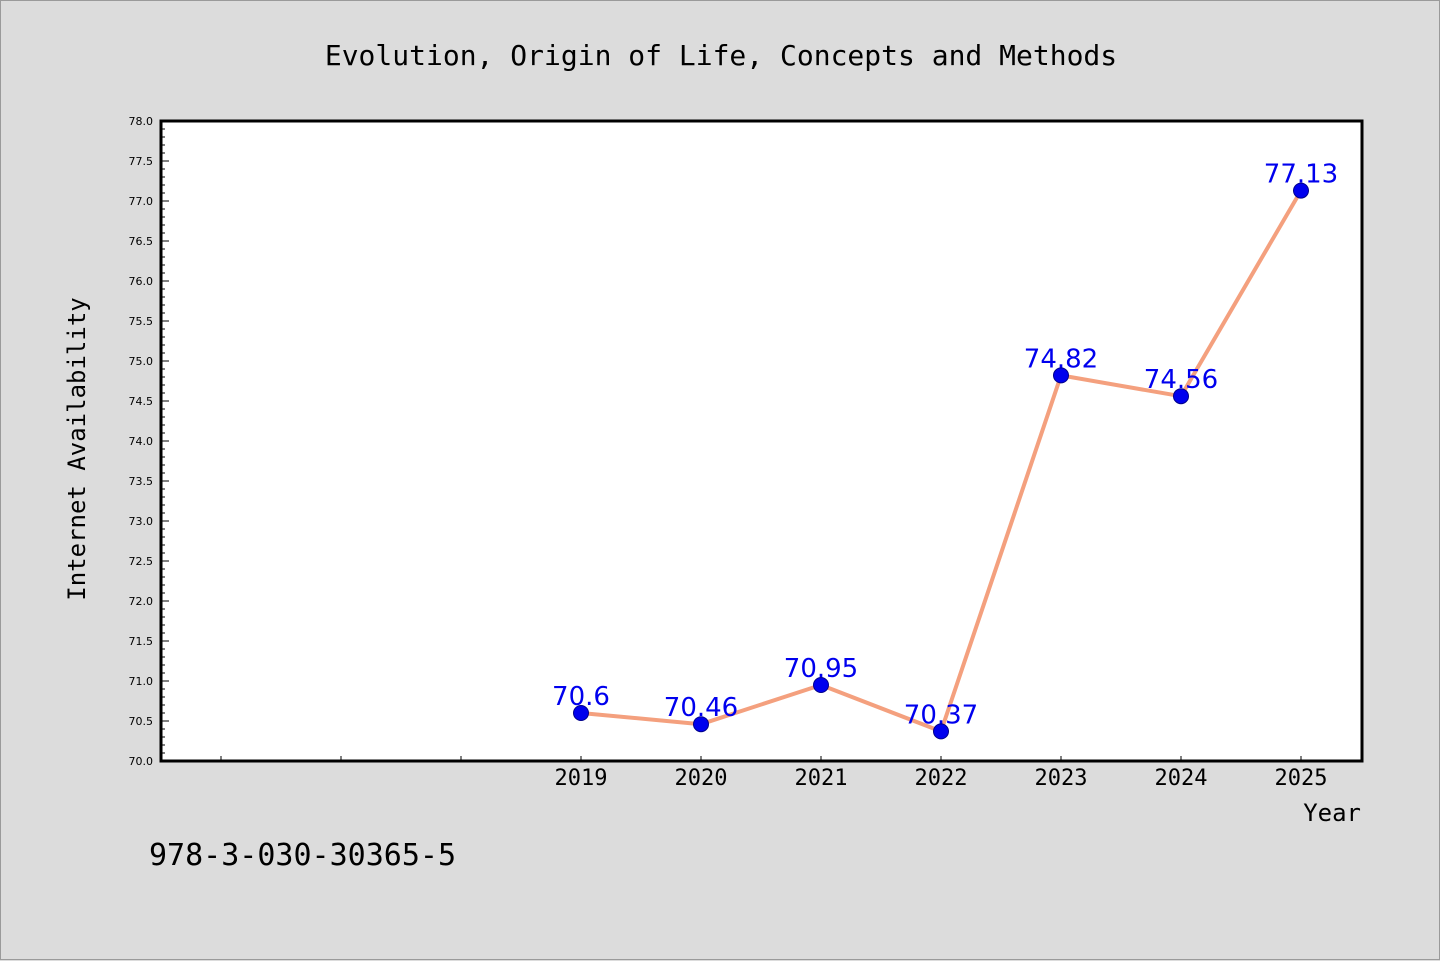 The height and width of the screenshot is (961, 1440). Describe the element at coordinates (141, 161) in the screenshot. I see `y-tick-label: 77.5` at that location.